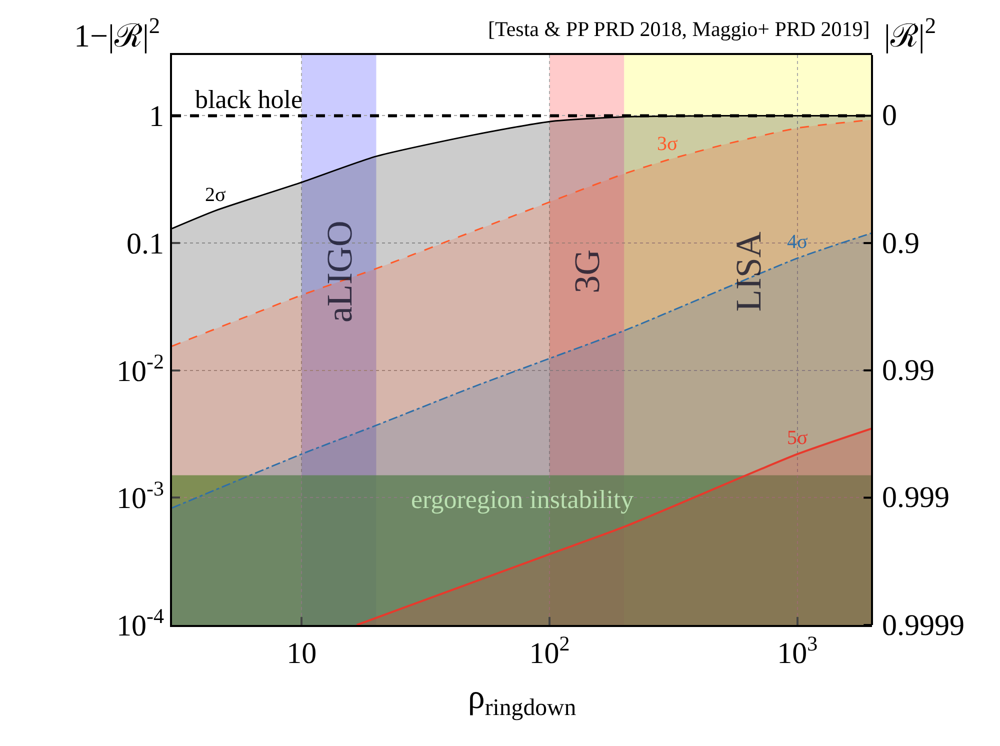 This screenshot has height=746, width=1000. Describe the element at coordinates (889, 115) in the screenshot. I see `text: 0` at that location.